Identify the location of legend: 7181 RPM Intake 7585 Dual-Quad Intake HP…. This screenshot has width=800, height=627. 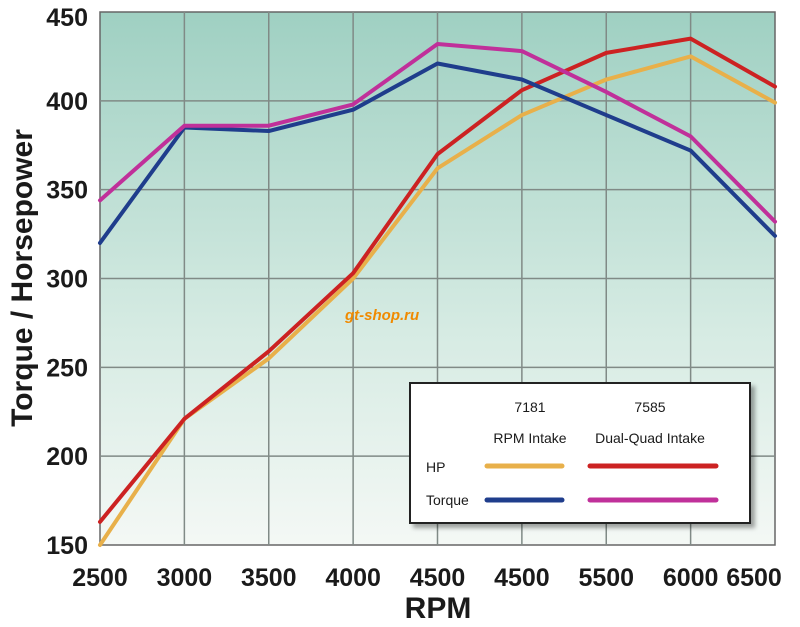
(580, 453).